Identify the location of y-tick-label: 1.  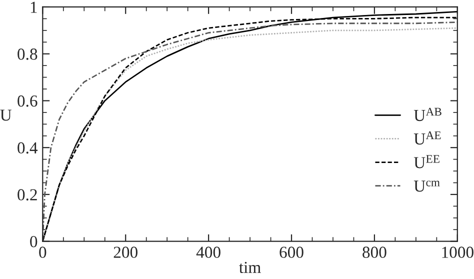
(33, 7).